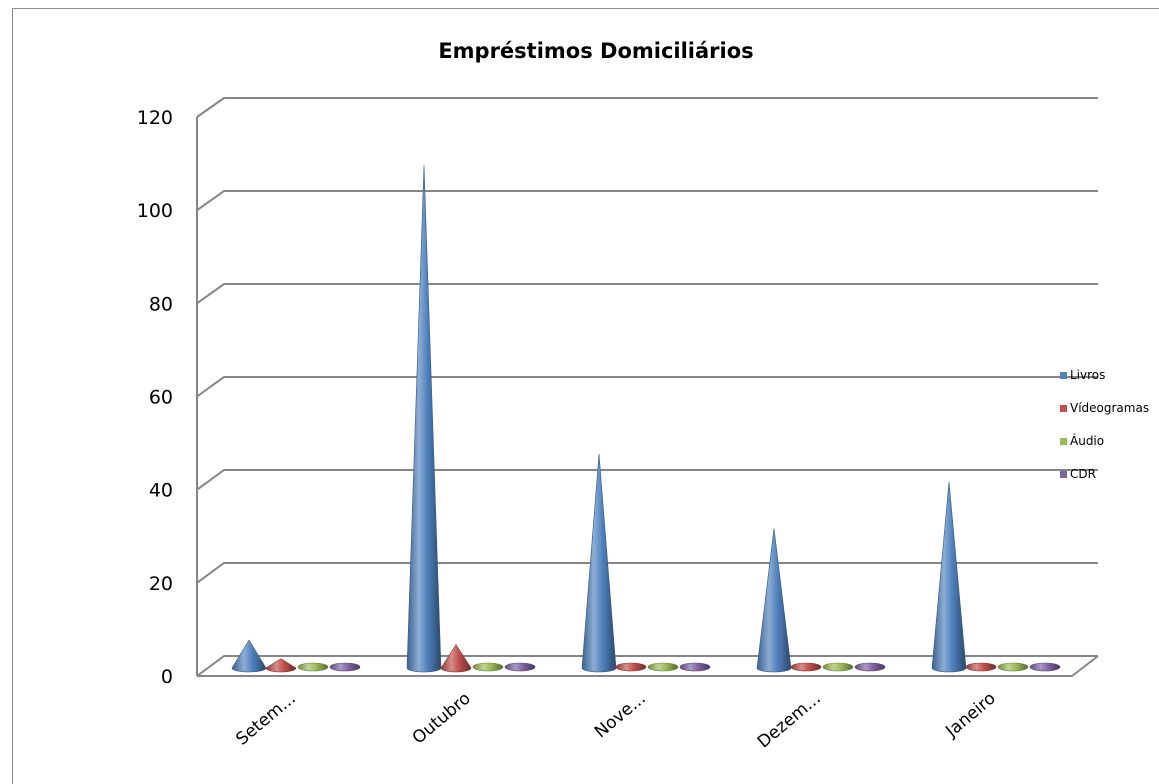 The image size is (1159, 784). What do you see at coordinates (1087, 375) in the screenshot?
I see `legend-label: Livros` at bounding box center [1087, 375].